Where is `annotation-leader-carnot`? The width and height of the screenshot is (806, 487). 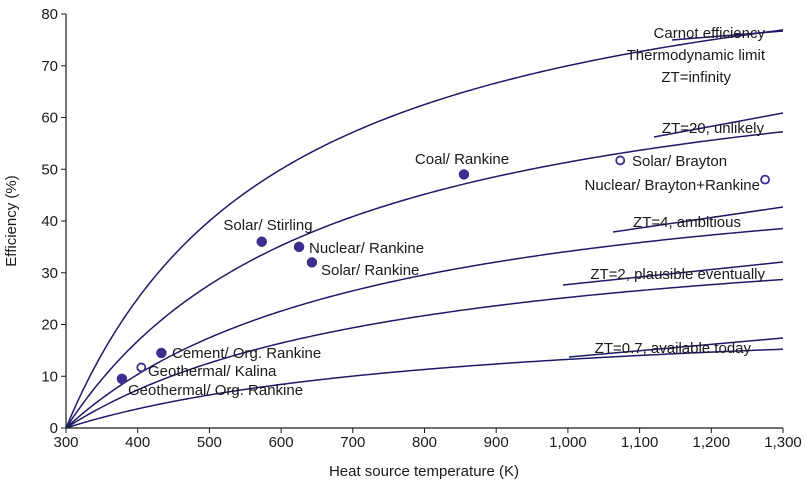 annotation-leader-carnot is located at coordinates (727, 35).